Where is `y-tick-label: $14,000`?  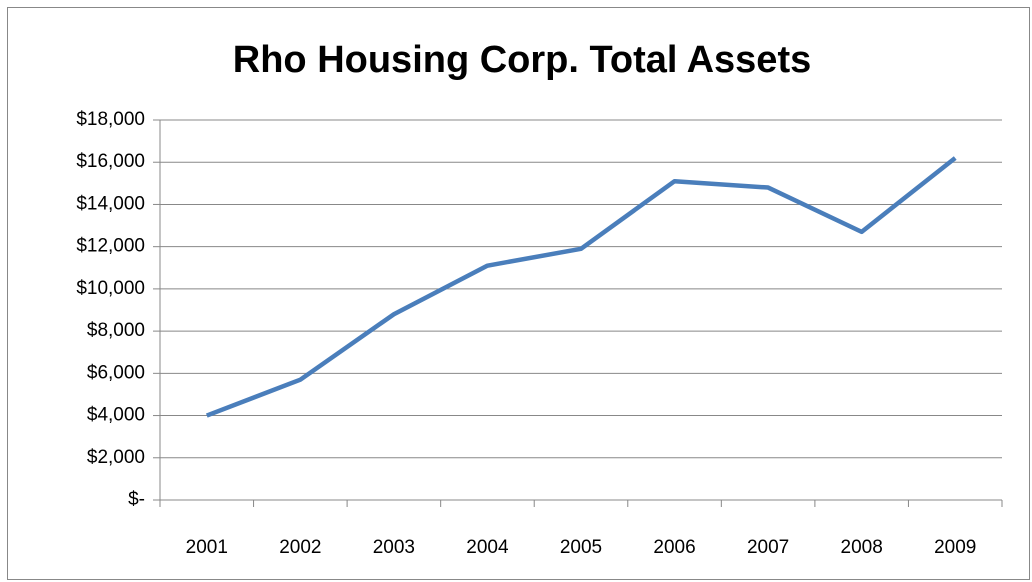 y-tick-label: $14,000 is located at coordinates (110, 203).